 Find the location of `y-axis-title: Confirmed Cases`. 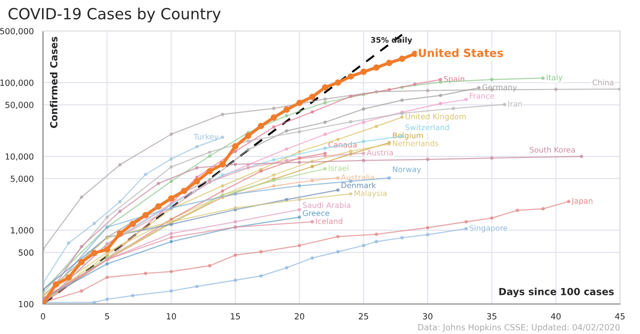

y-axis-title: Confirmed Cases is located at coordinates (54, 82).